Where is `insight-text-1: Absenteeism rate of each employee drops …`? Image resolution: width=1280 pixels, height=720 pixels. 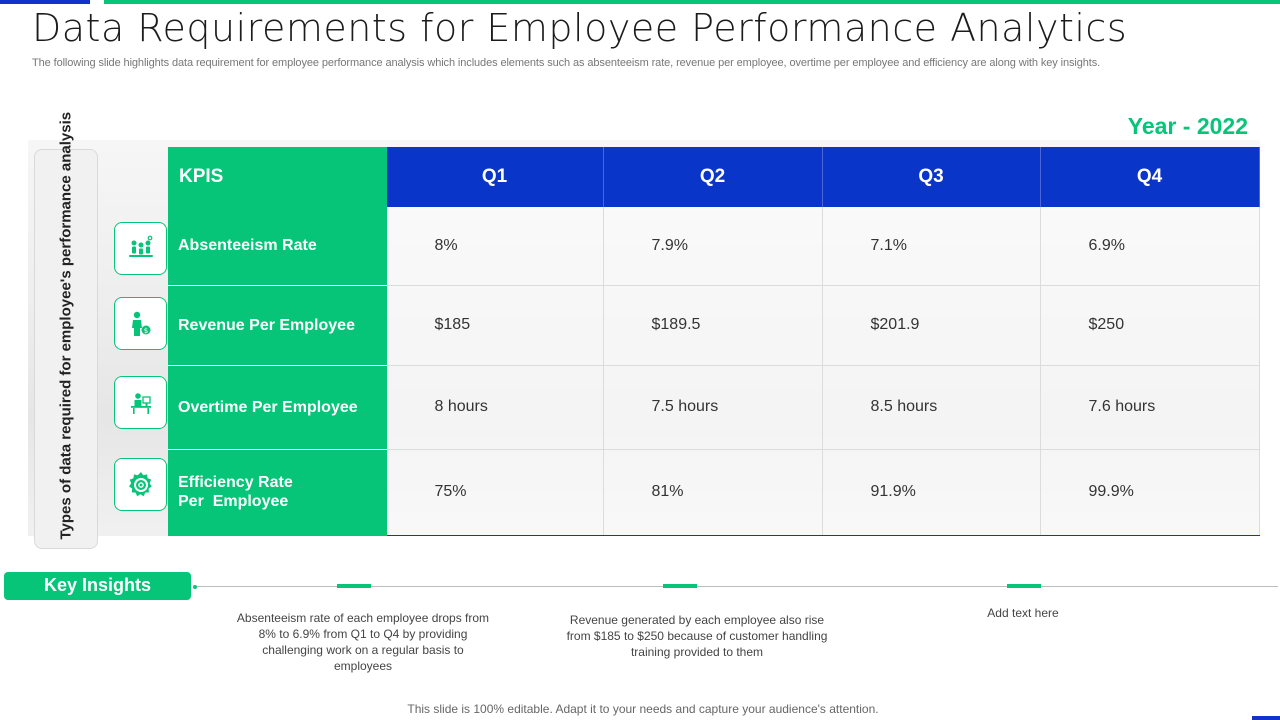 insight-text-1: Absenteeism rate of each employee drops … is located at coordinates (363, 642).